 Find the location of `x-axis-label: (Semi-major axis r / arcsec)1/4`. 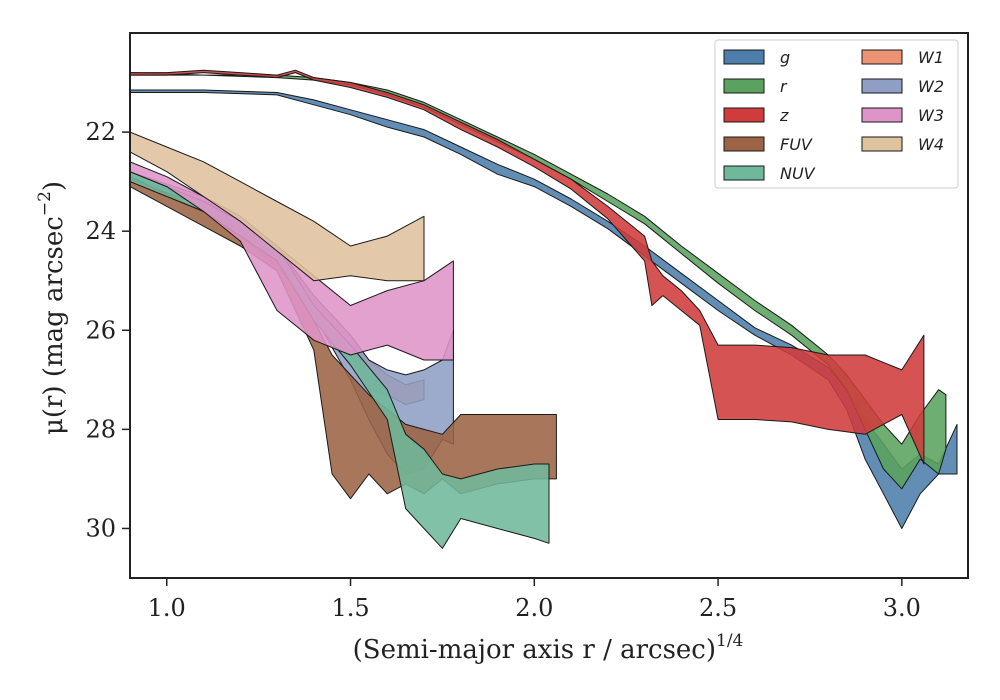

x-axis-label: (Semi-major axis r / arcsec)1/4 is located at coordinates (548, 648).